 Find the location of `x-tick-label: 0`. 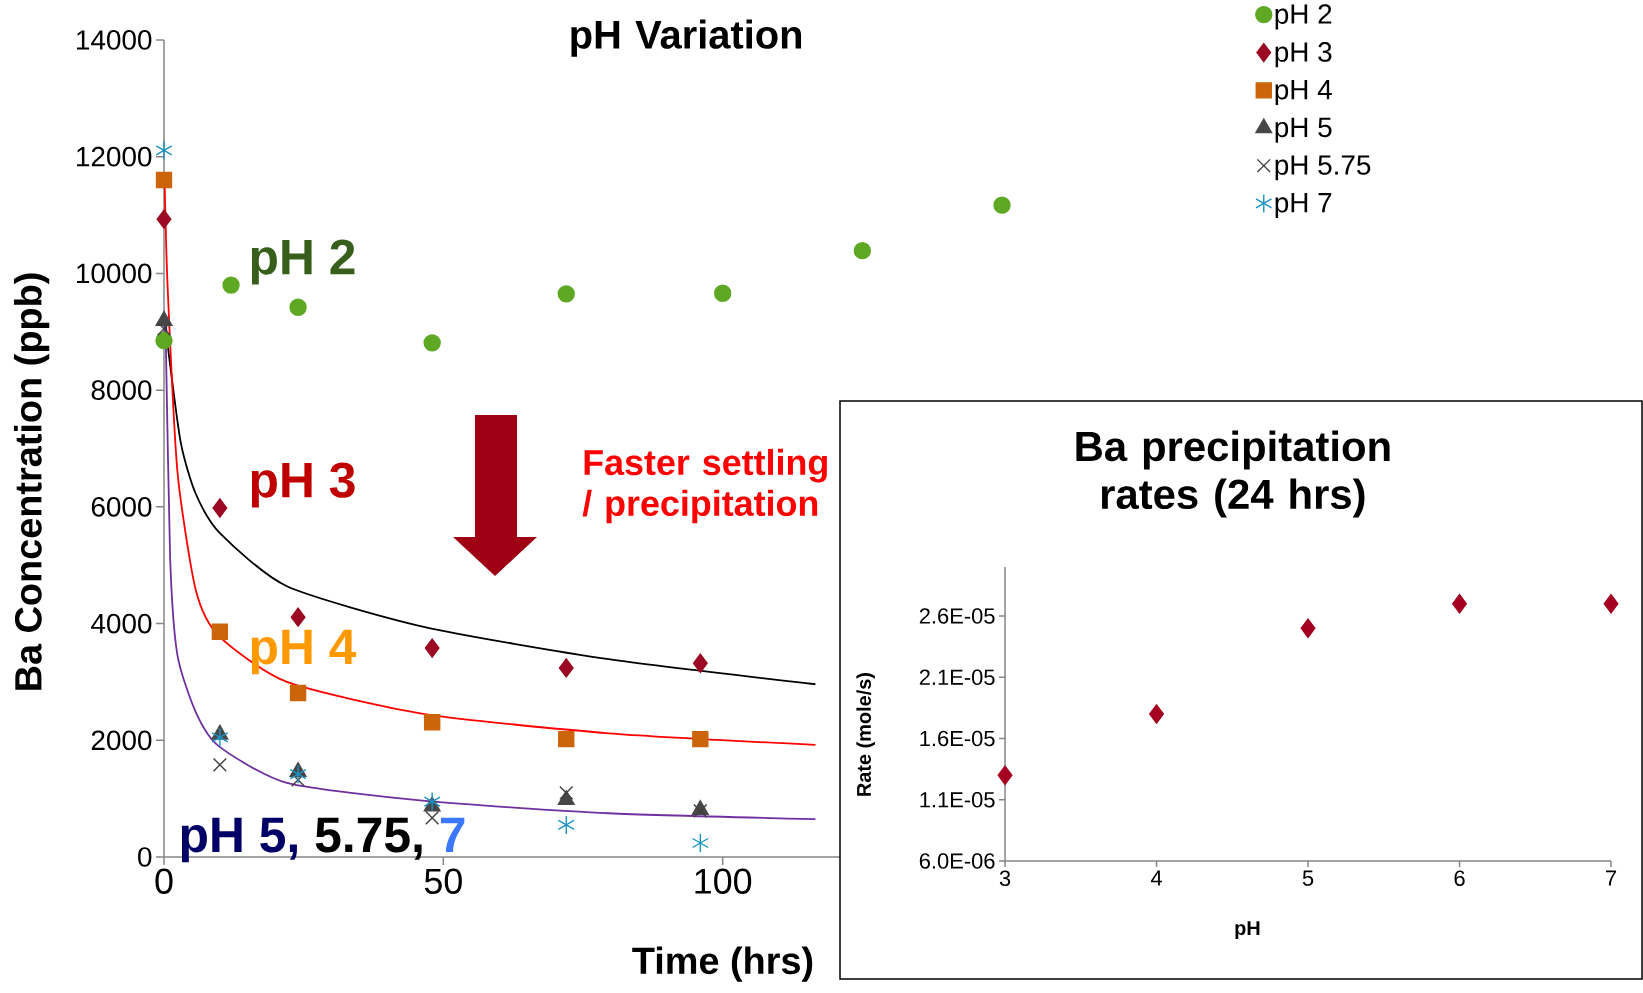

x-tick-label: 0 is located at coordinates (164, 881).